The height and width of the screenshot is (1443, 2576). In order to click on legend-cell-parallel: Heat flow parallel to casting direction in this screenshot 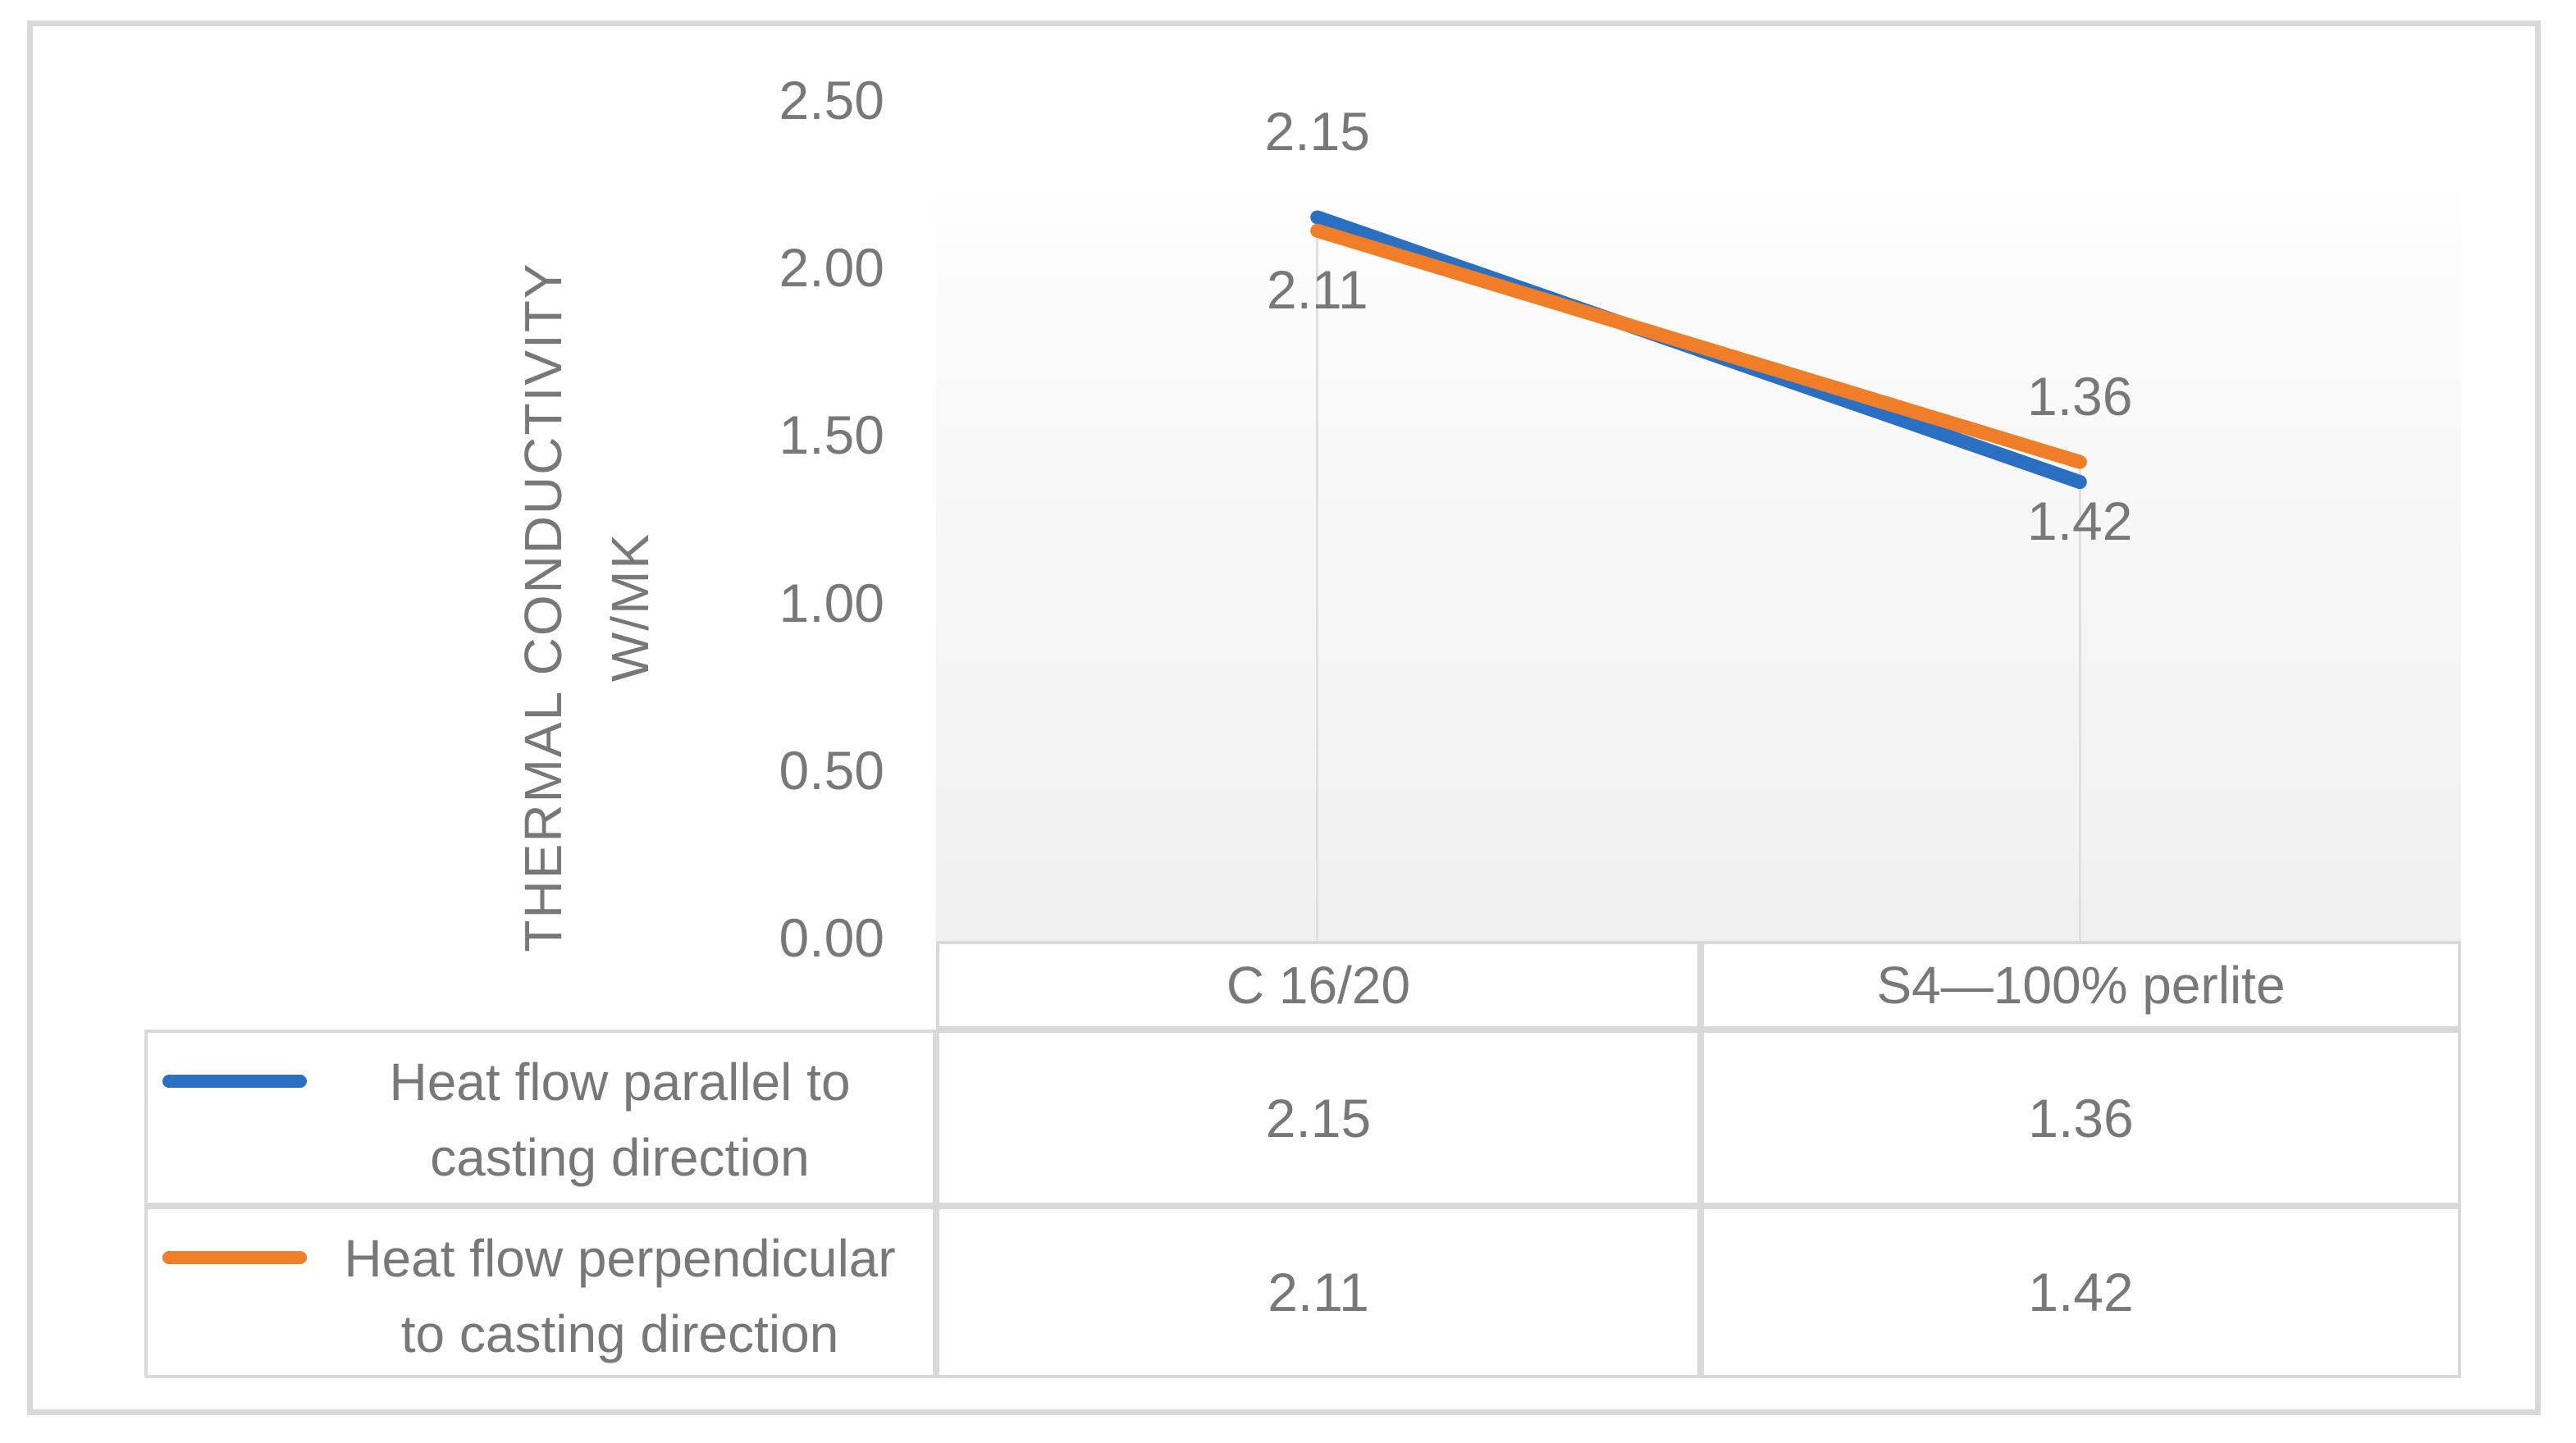, I will do `click(540, 1118)`.